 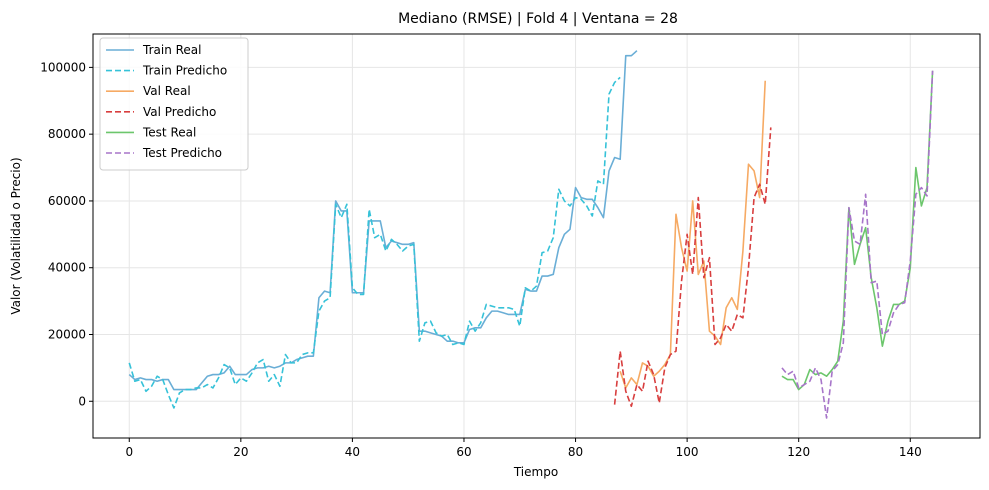 I want to click on y-tick-label: 100000, so click(x=63, y=67).